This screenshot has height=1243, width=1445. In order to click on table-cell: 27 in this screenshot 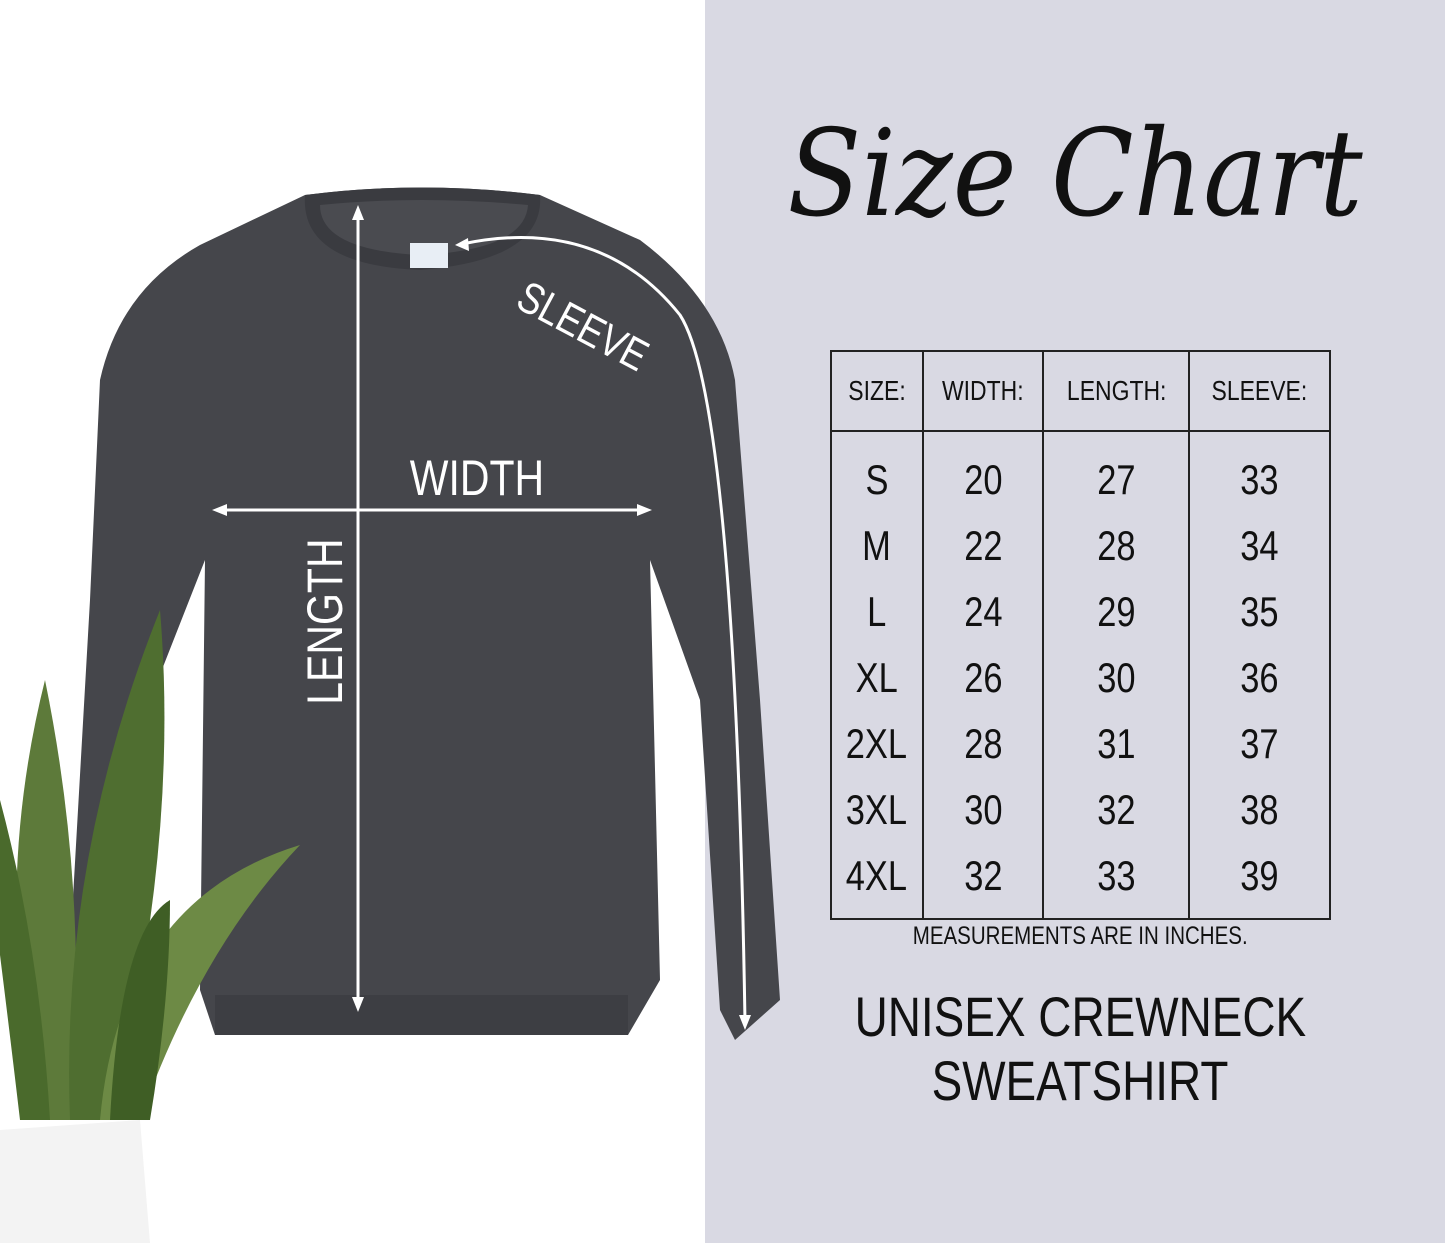, I will do `click(1116, 479)`.